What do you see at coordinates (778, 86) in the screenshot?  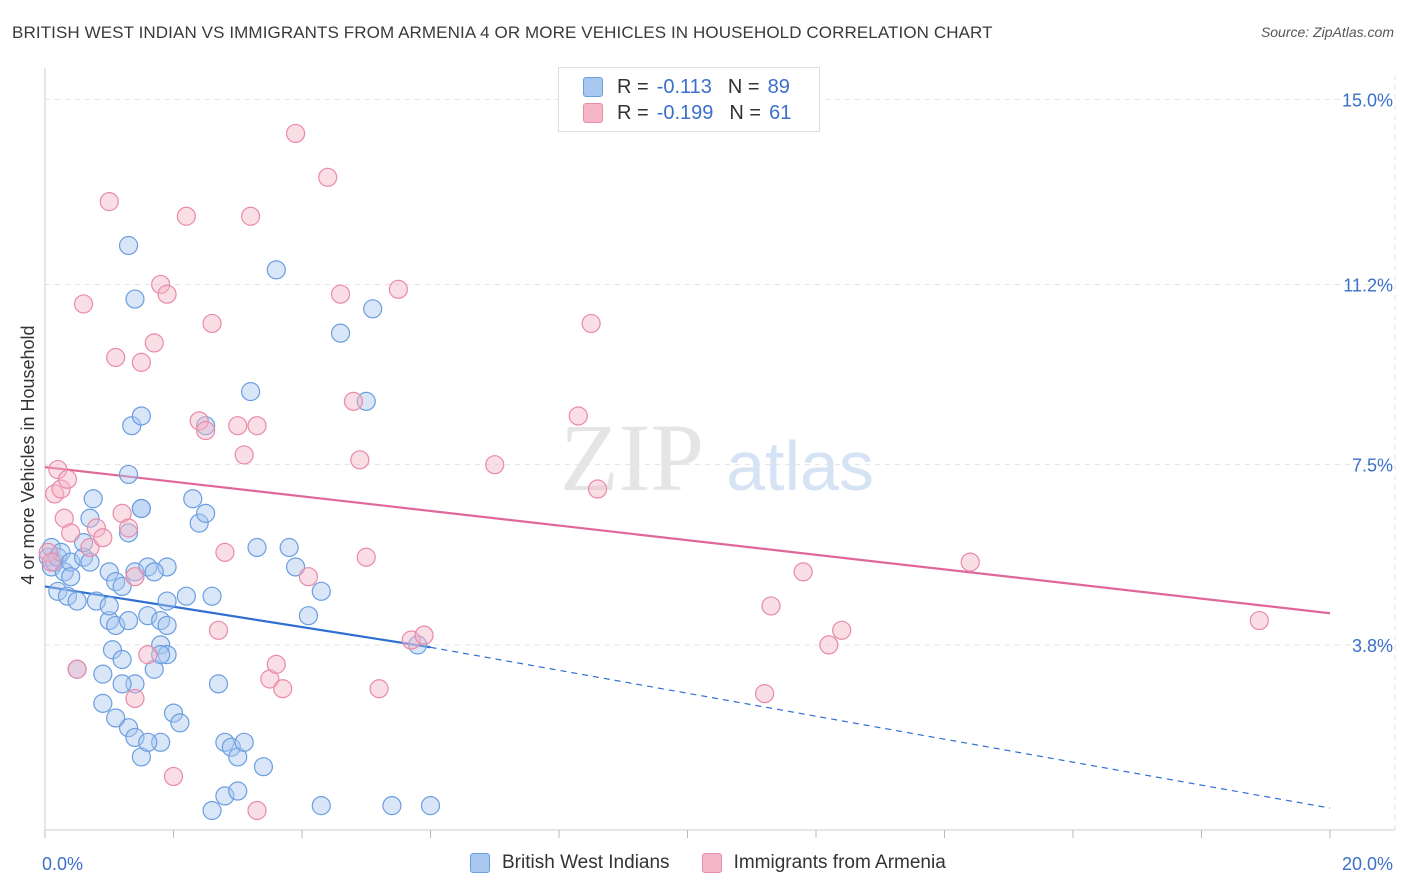 I see `n-value-blue: 89` at bounding box center [778, 86].